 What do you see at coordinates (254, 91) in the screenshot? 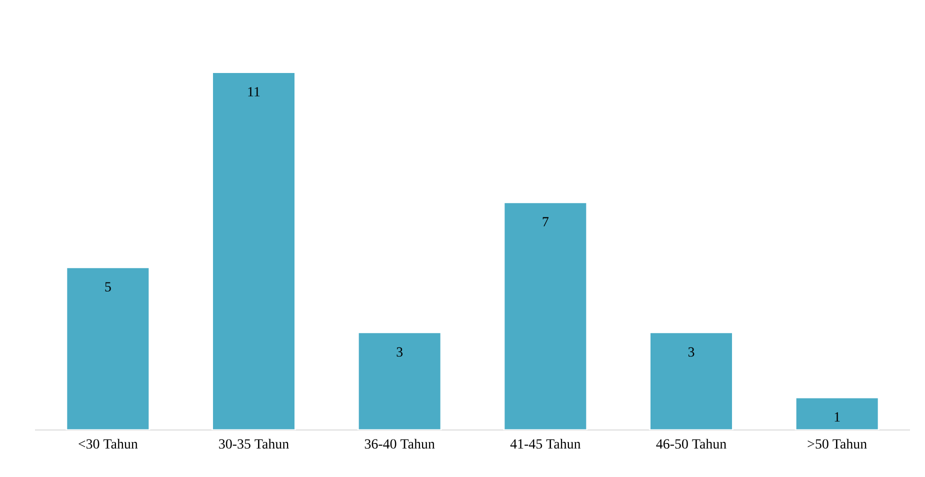
I see `data-label: 11` at bounding box center [254, 91].